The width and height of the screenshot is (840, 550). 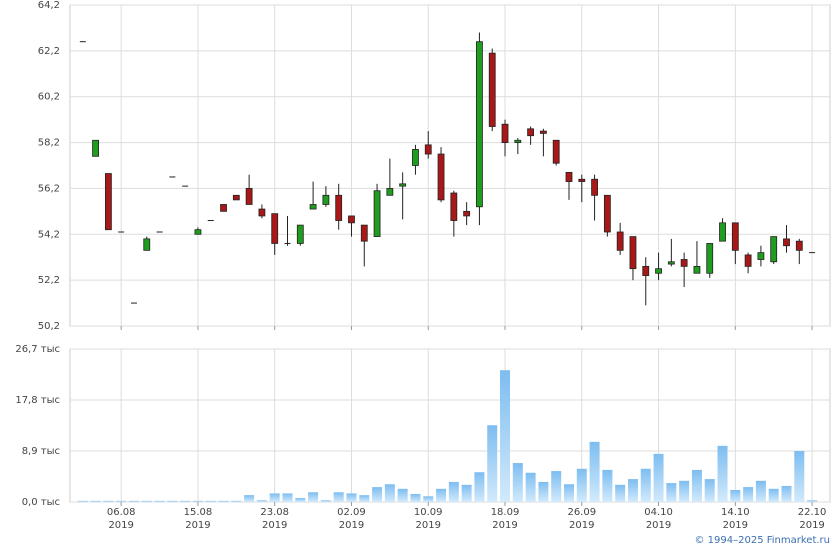 What do you see at coordinates (762, 540) in the screenshot?
I see `copyright: © 1994–2025 Finmarket.ru` at bounding box center [762, 540].